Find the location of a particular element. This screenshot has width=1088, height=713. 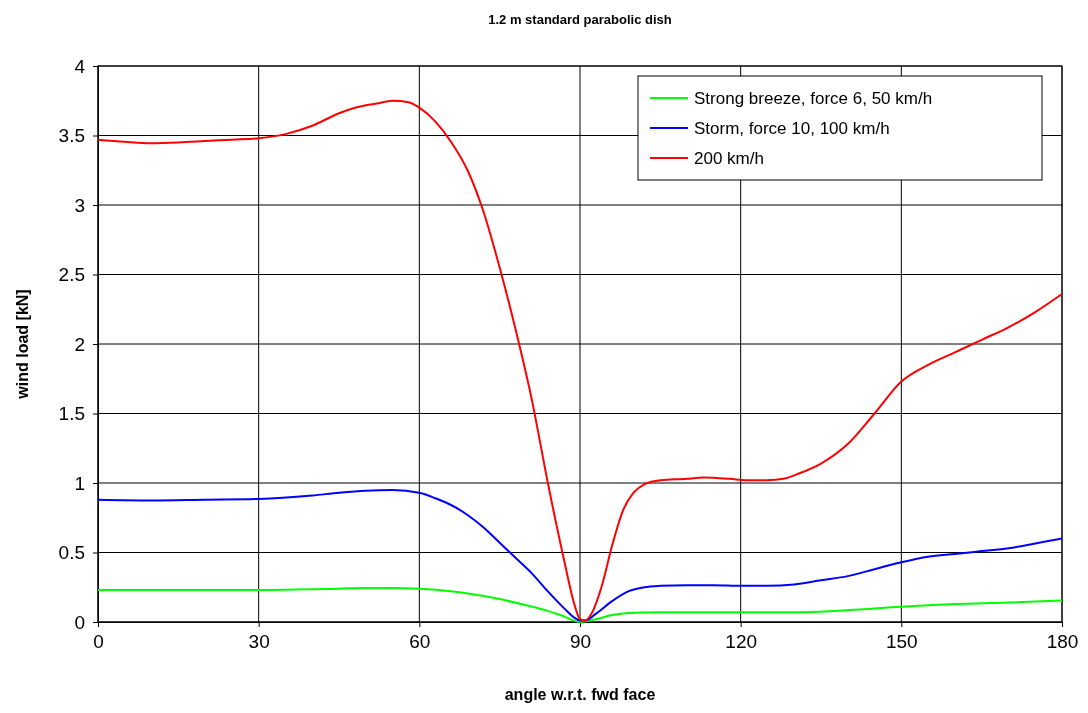

x-tick-label: 120 is located at coordinates (741, 642).